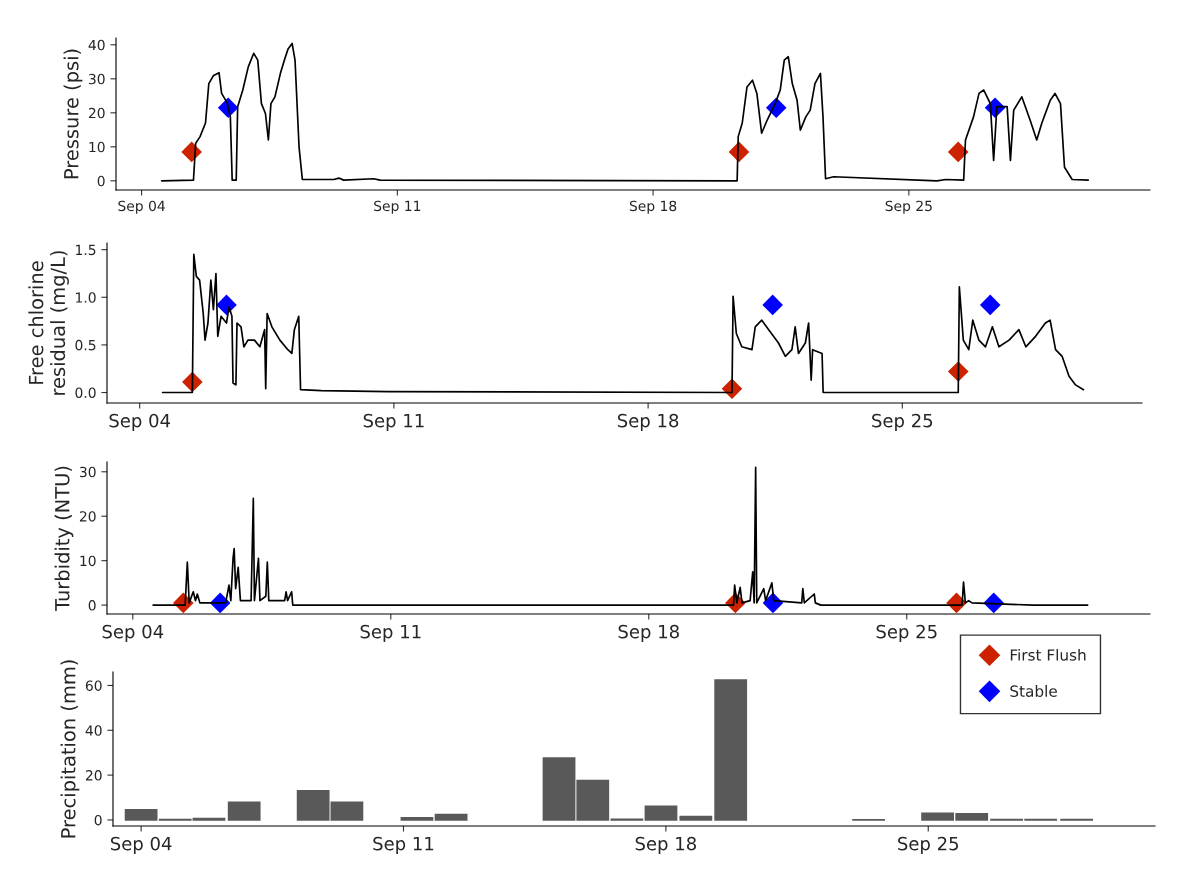 This screenshot has width=1190, height=877. Describe the element at coordinates (70, 749) in the screenshot. I see `y-axis-title: Precipitation (mm)` at that location.